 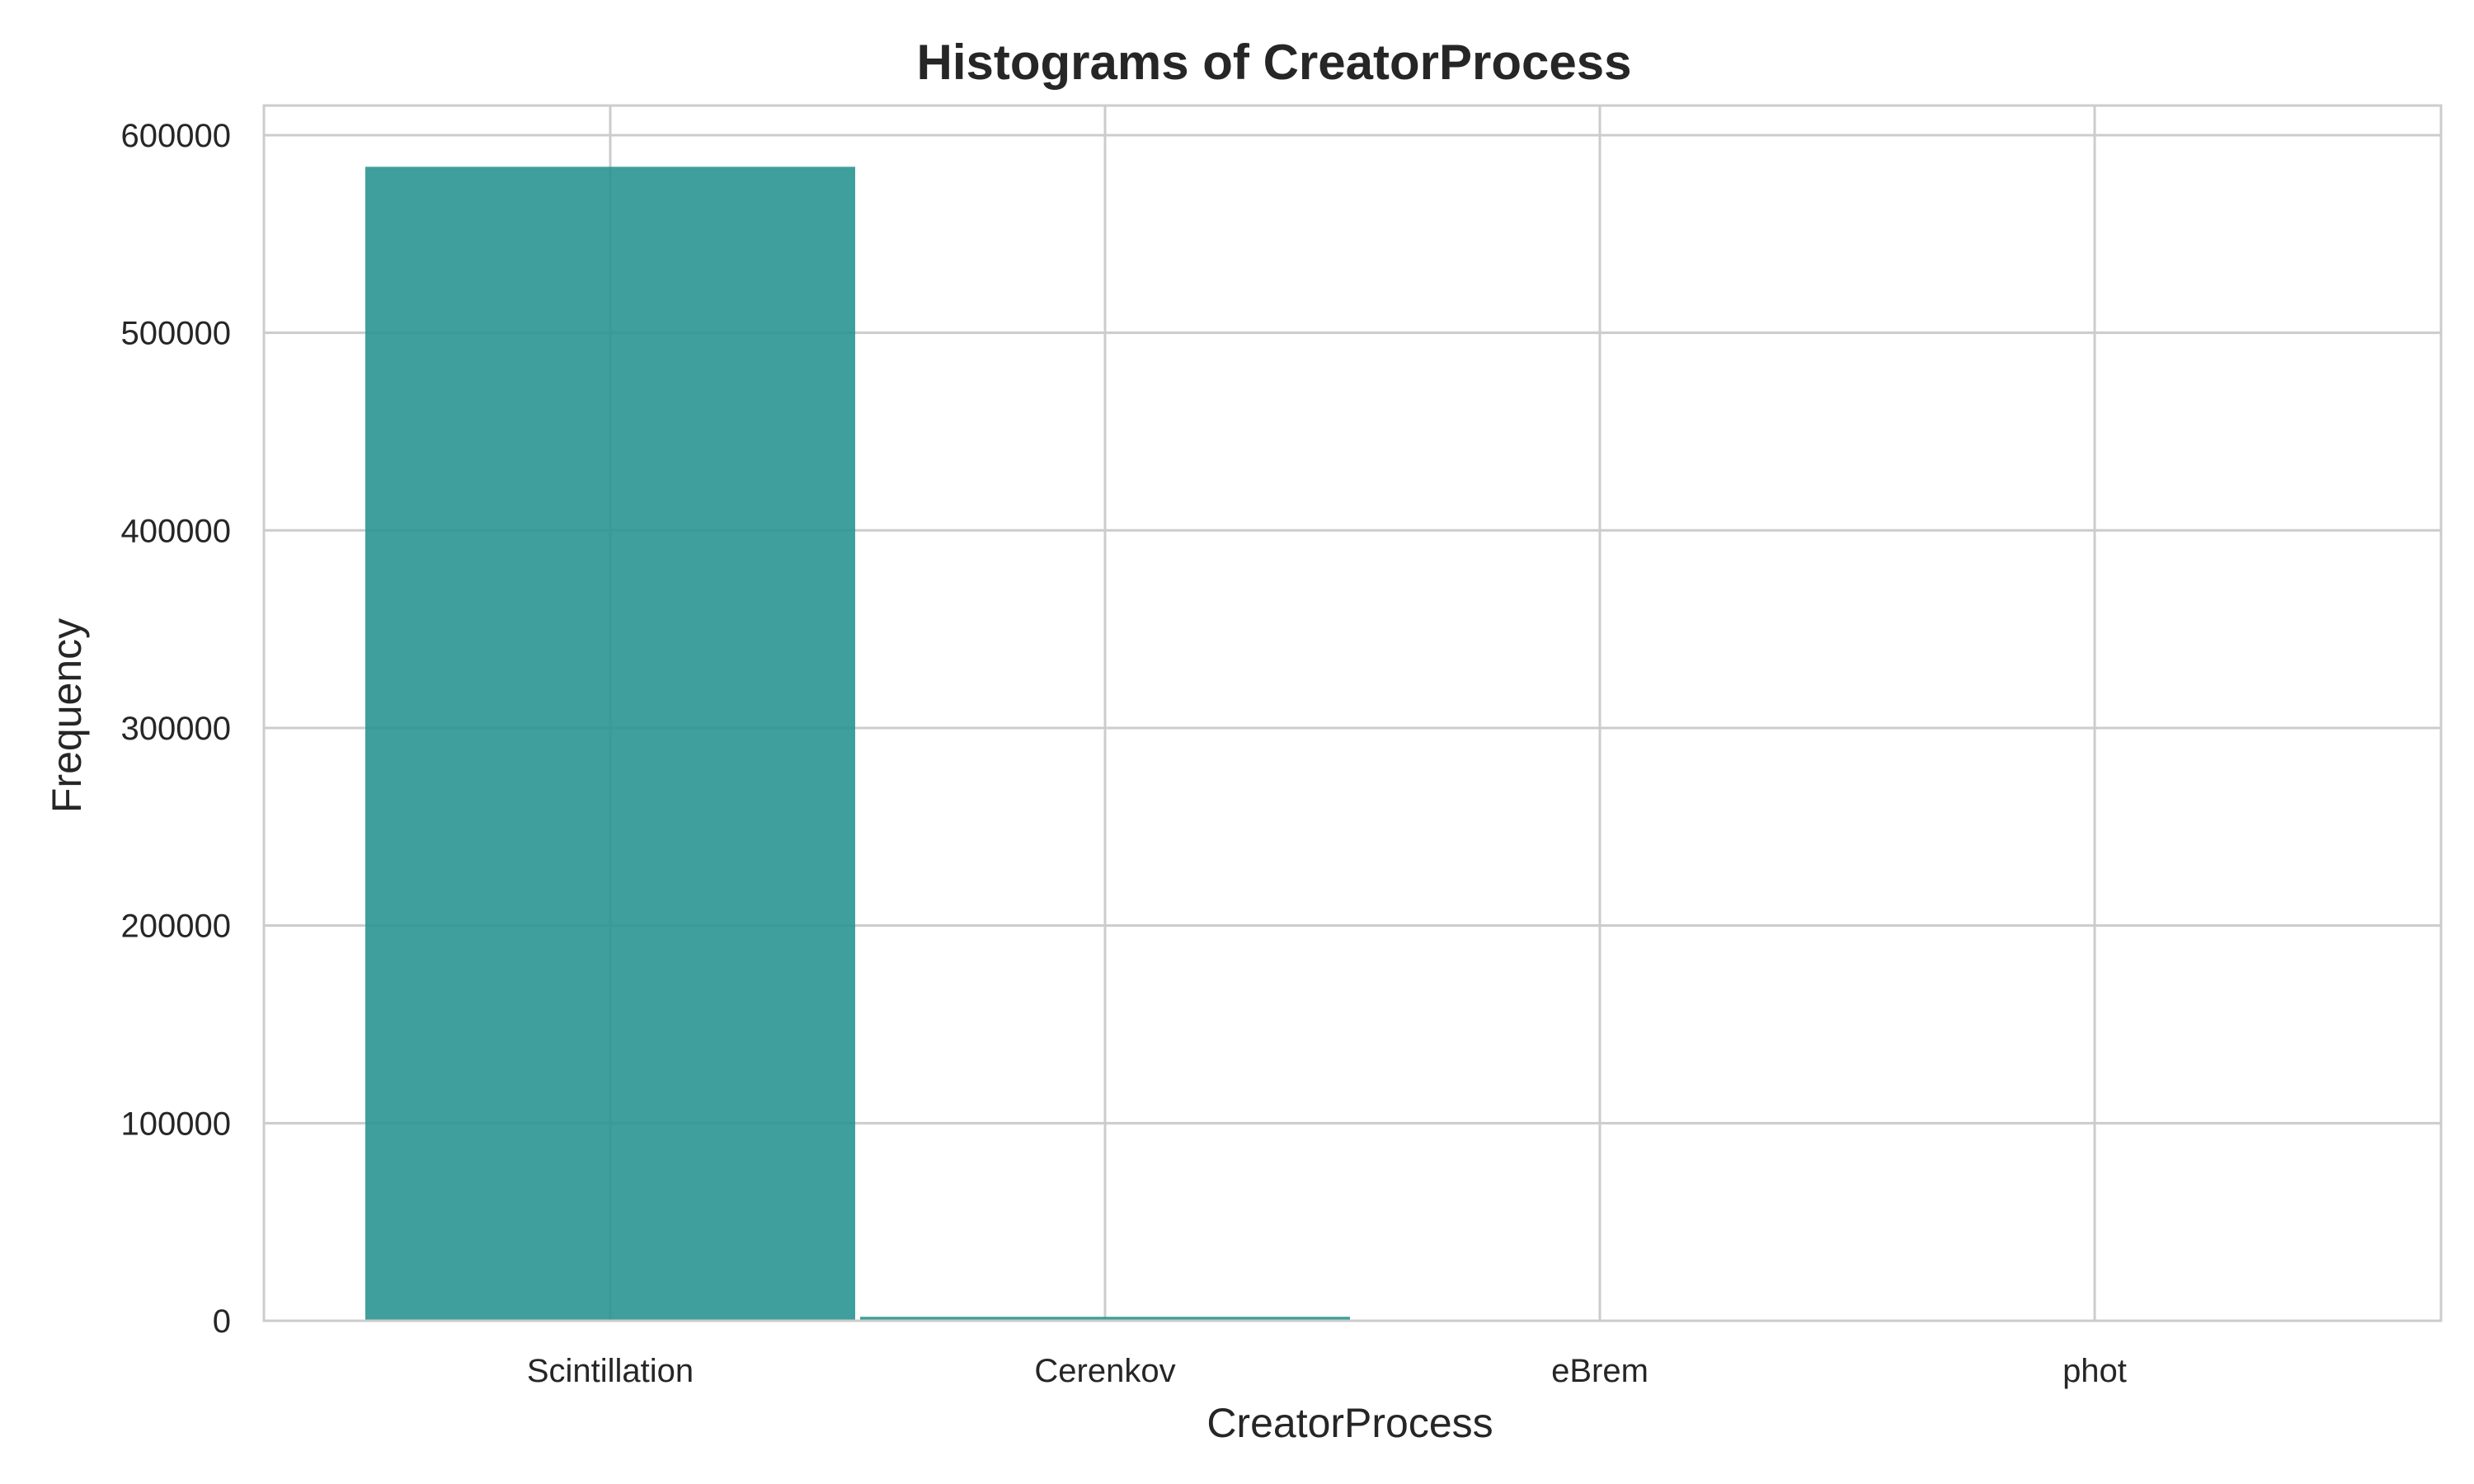 What do you see at coordinates (2094, 1371) in the screenshot?
I see `x-tick-label-phot: phot` at bounding box center [2094, 1371].